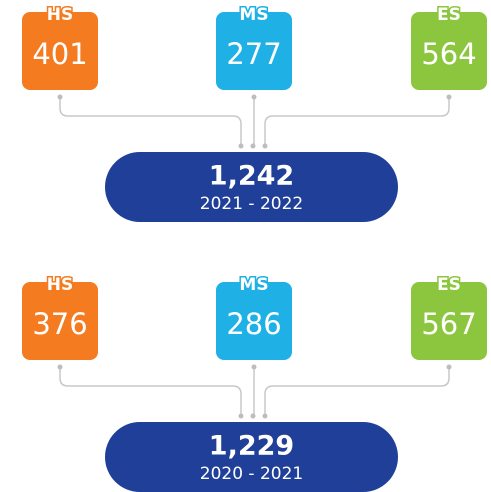 The height and width of the screenshot is (492, 491). I want to click on school-value: 567, so click(448, 324).